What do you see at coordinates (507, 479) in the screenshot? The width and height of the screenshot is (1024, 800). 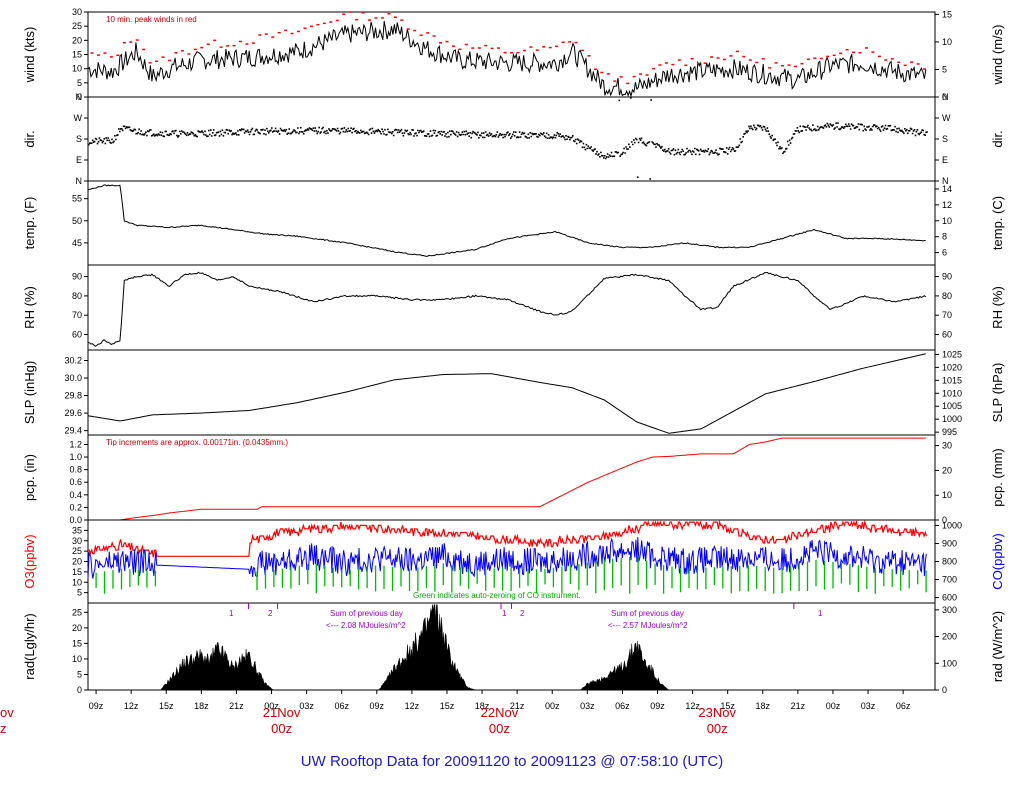 I see `pcp-line` at bounding box center [507, 479].